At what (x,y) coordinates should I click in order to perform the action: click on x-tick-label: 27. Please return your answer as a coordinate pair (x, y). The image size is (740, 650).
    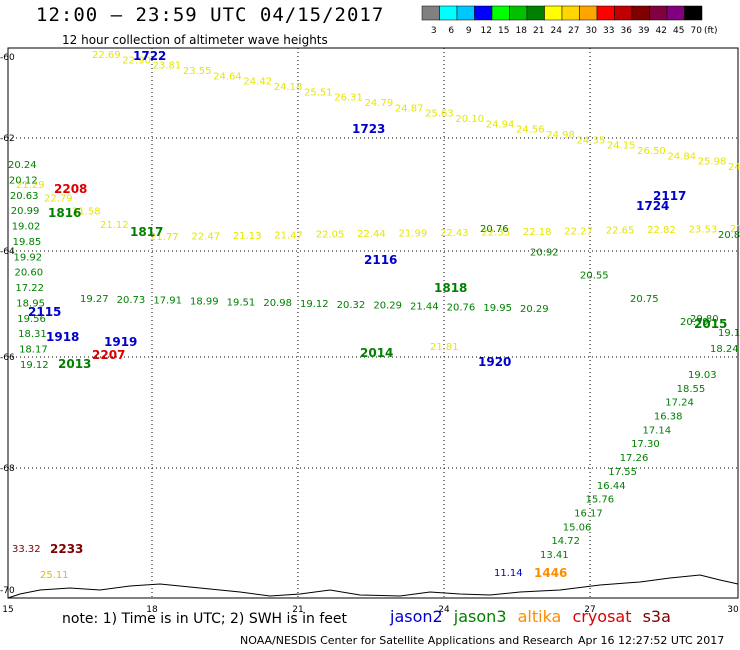
    Looking at the image, I should click on (589, 610).